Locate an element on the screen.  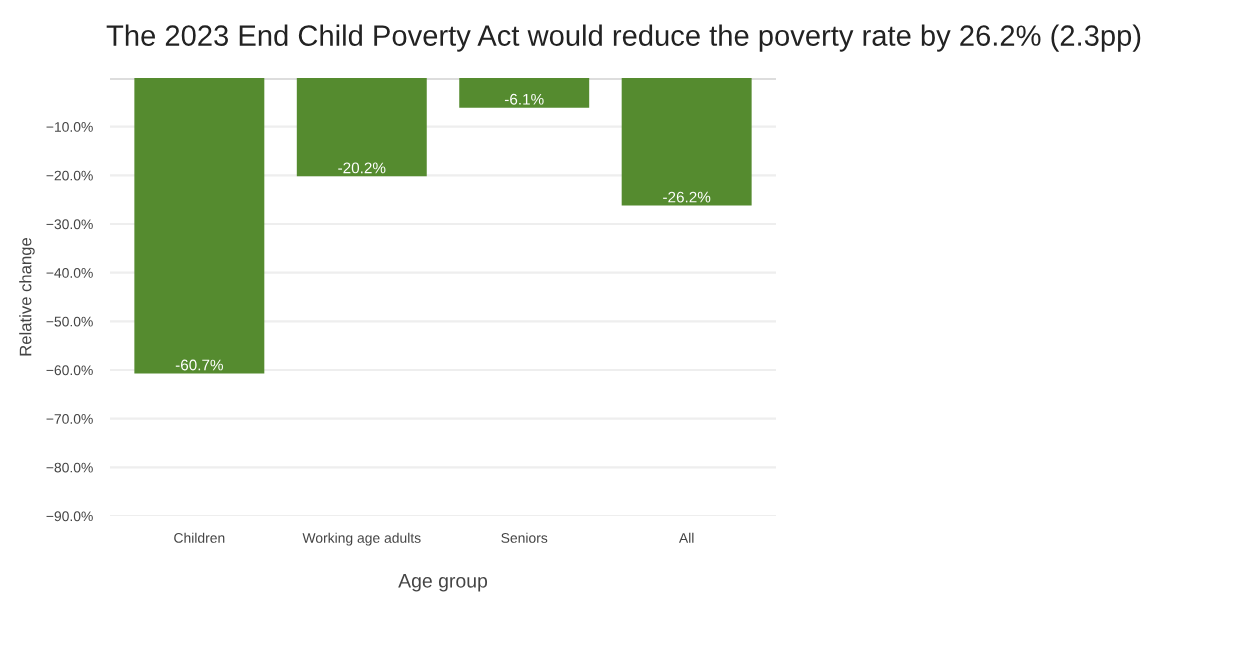
chart-title: The 2023 End Child Poverty Act would reduce the poverty rate by 26.2% (2.3pp) is located at coordinates (623, 38).